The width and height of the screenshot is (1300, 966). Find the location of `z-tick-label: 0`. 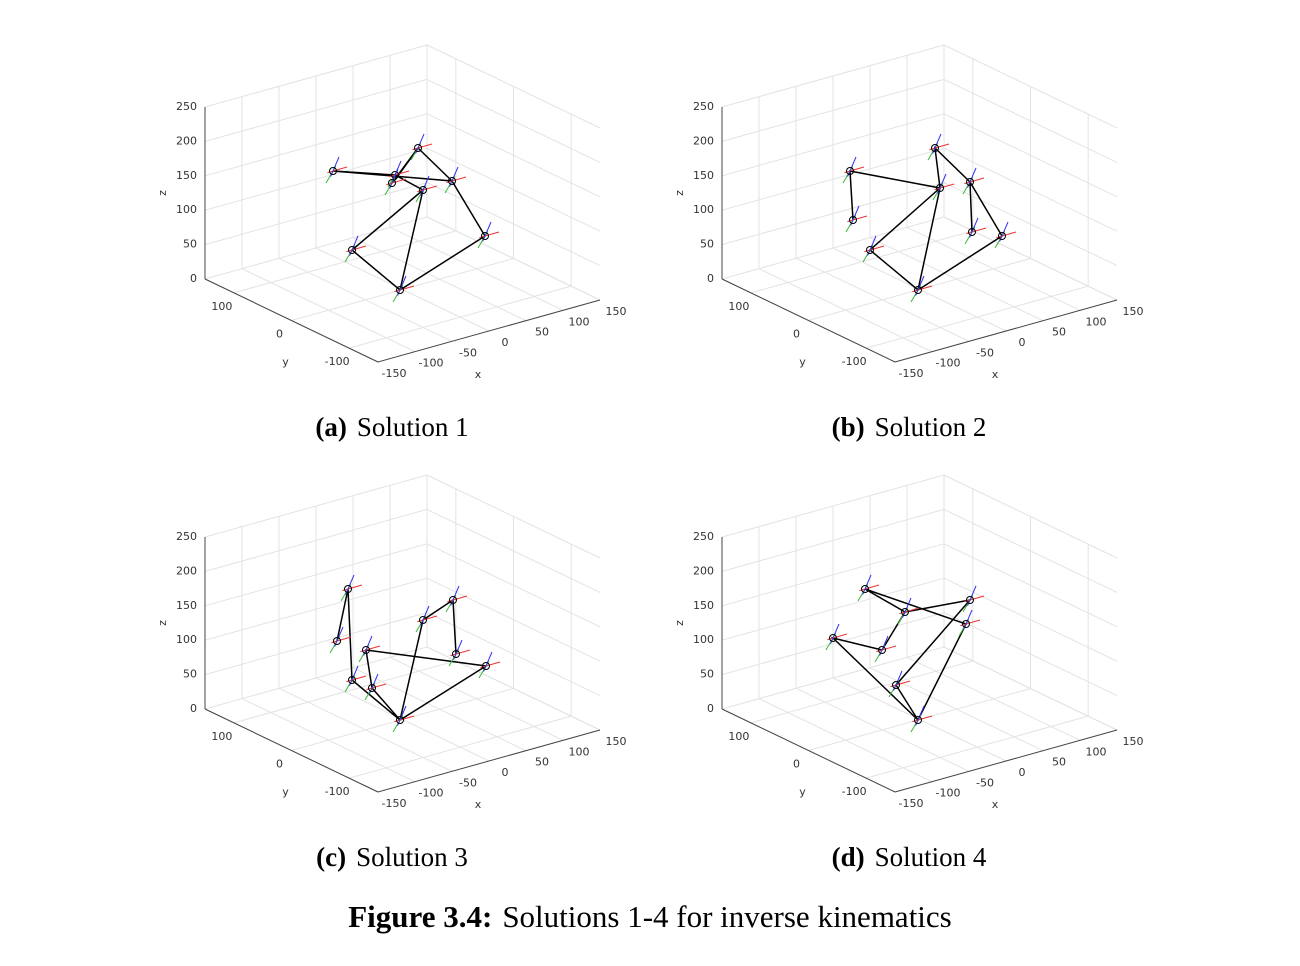

z-tick-label: 0 is located at coordinates (193, 278).